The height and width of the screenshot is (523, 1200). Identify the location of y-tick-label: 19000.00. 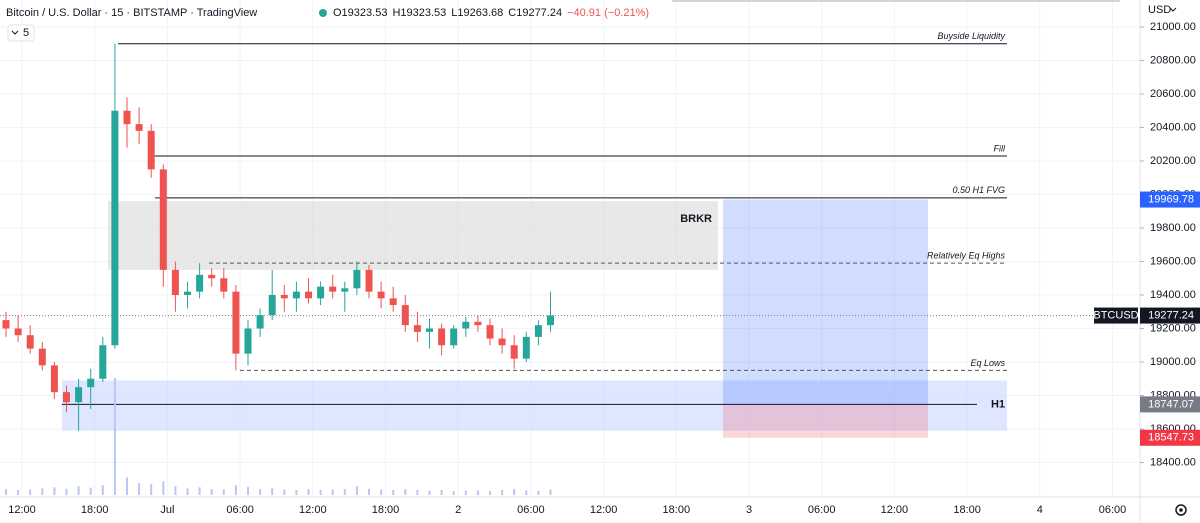
(1173, 362).